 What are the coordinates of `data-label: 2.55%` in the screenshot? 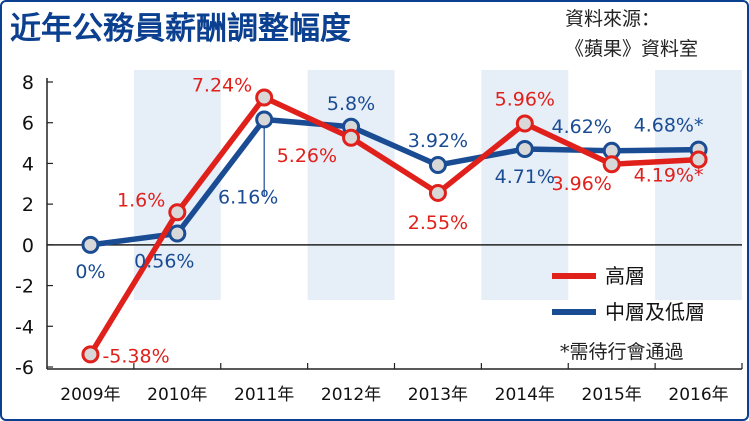 It's located at (438, 223).